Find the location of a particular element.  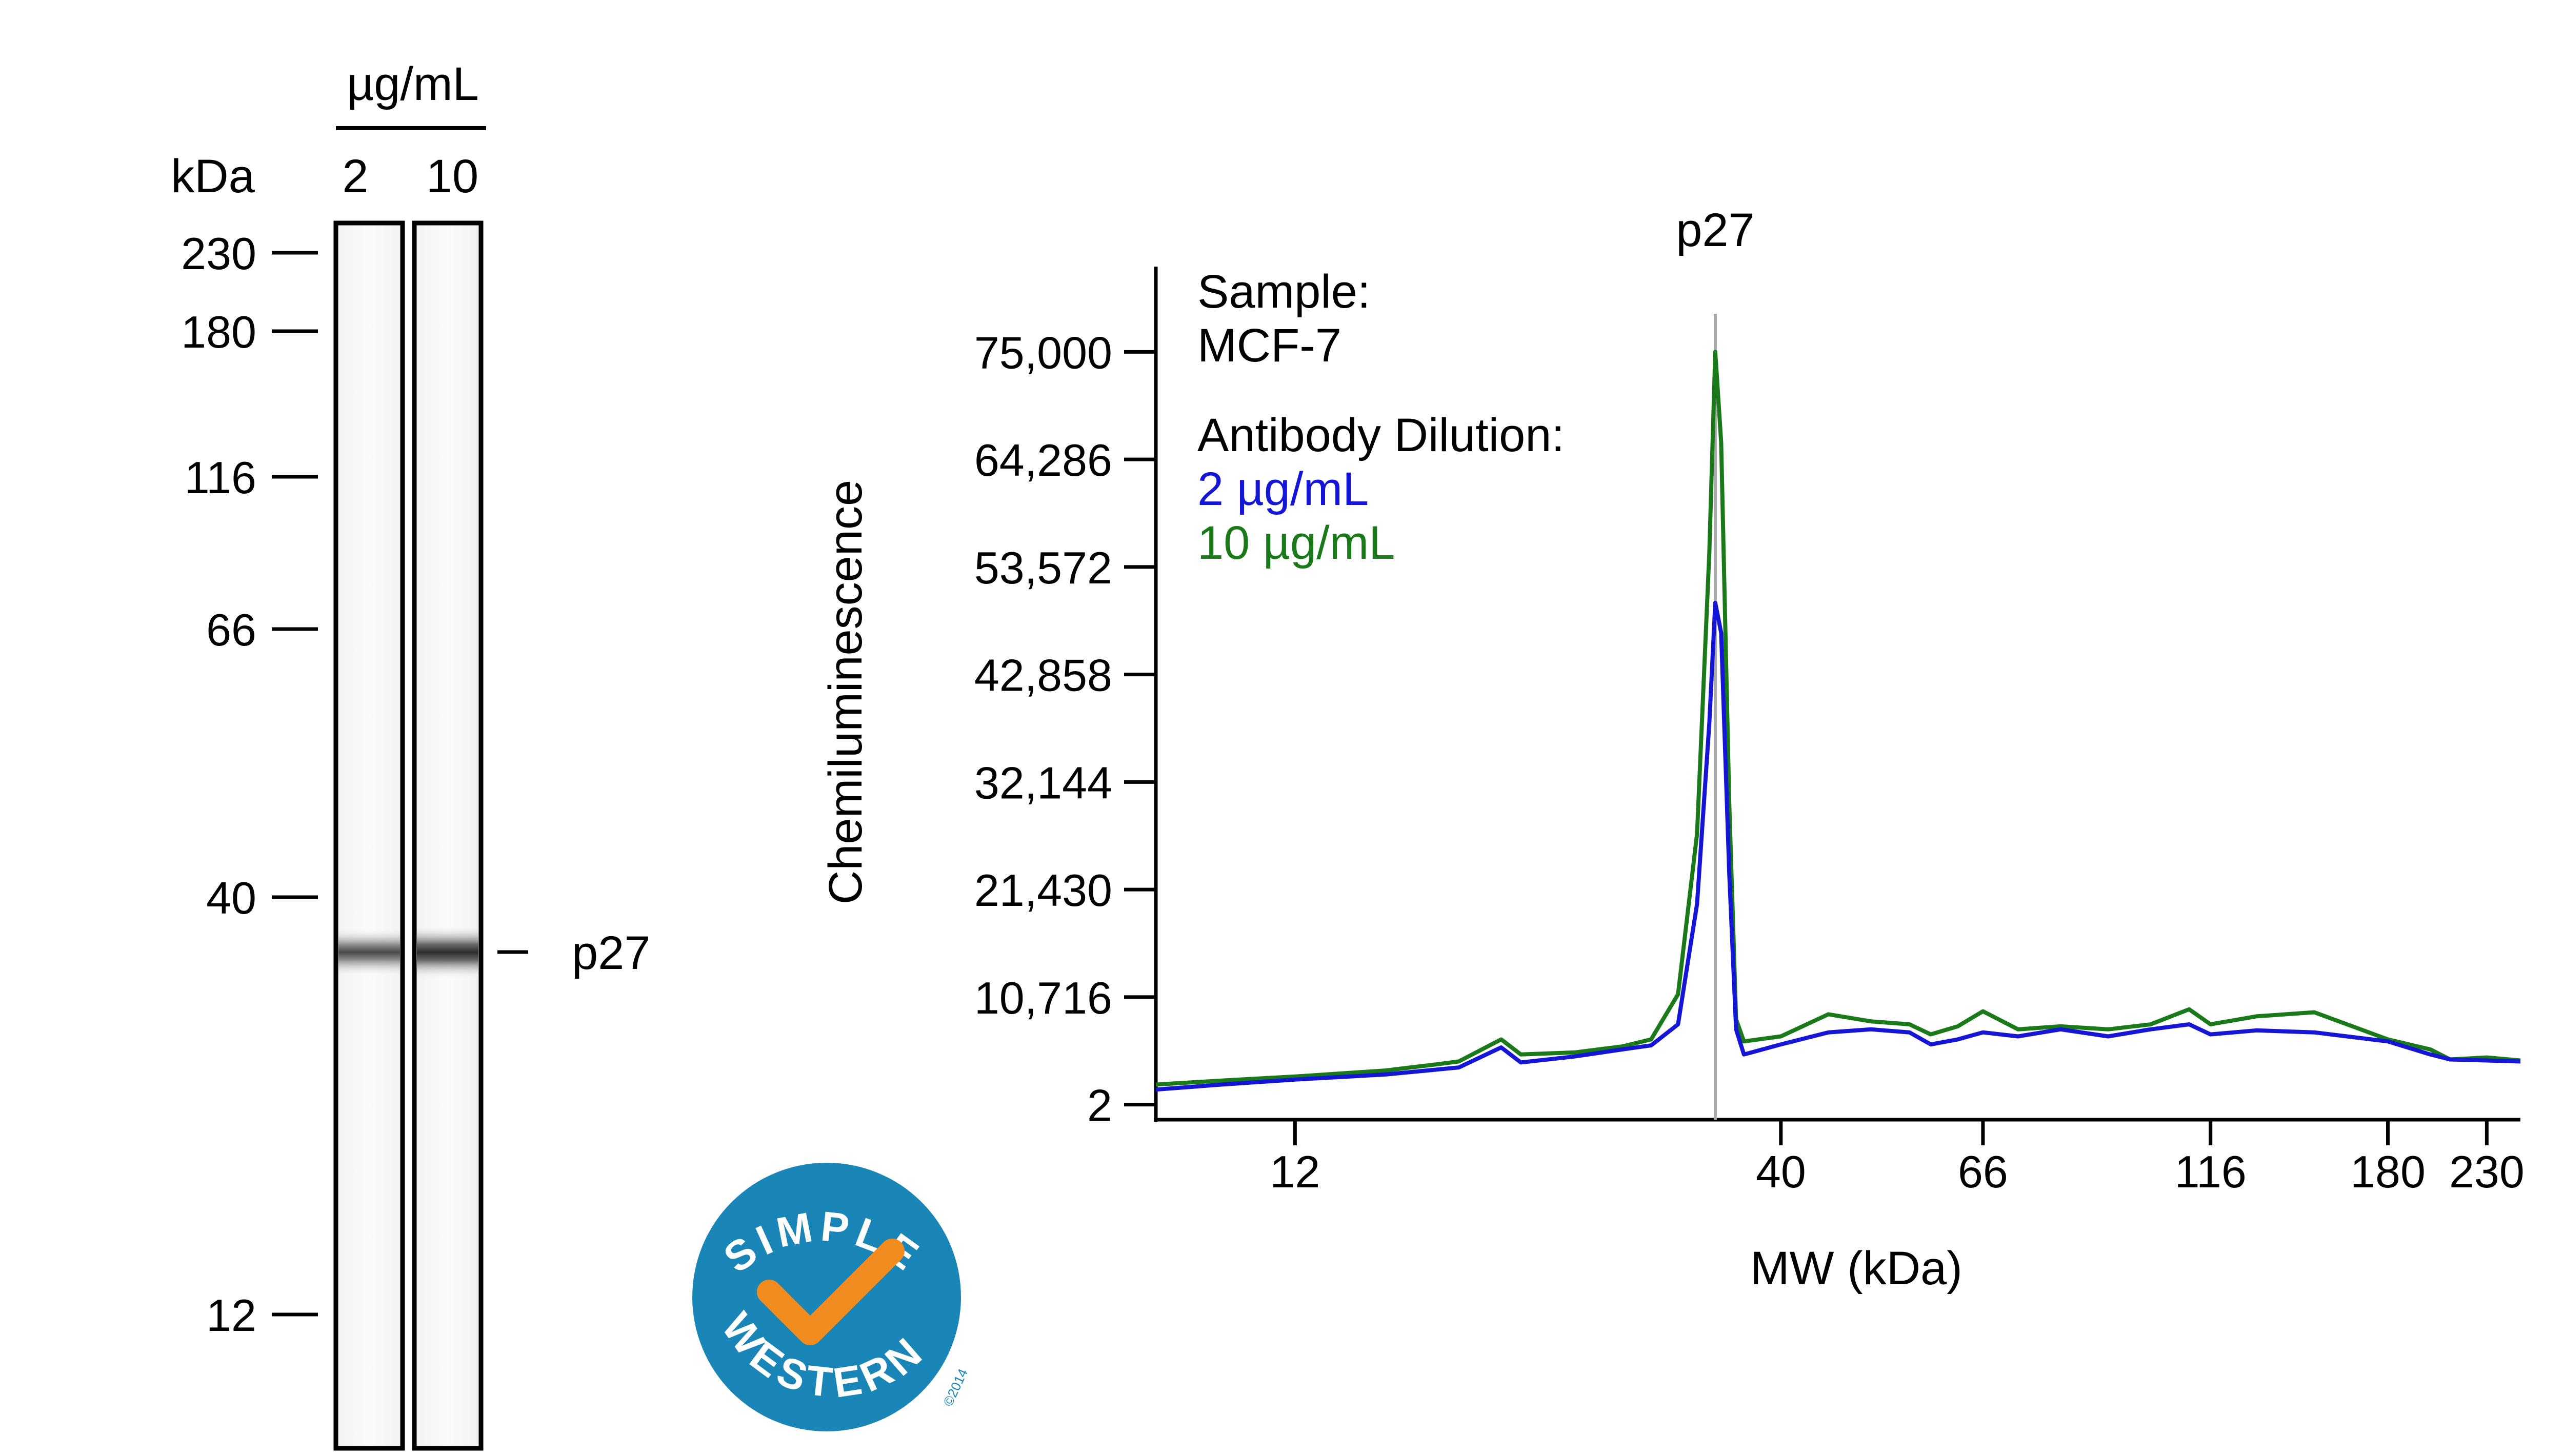

kda-label: kDa is located at coordinates (213, 176).